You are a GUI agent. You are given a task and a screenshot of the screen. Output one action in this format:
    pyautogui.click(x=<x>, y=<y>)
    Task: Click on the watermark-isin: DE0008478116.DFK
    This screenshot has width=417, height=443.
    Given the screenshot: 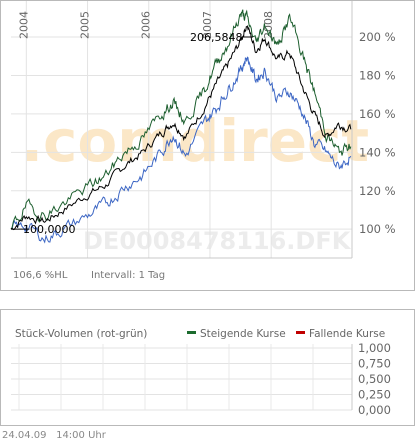 What is the action you would take?
    pyautogui.click(x=217, y=241)
    